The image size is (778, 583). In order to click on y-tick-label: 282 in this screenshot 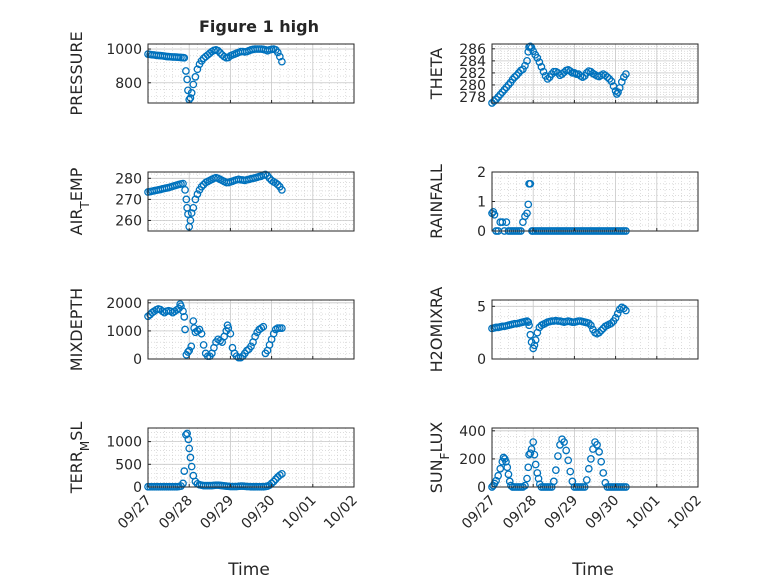, I will do `click(472, 74)`.